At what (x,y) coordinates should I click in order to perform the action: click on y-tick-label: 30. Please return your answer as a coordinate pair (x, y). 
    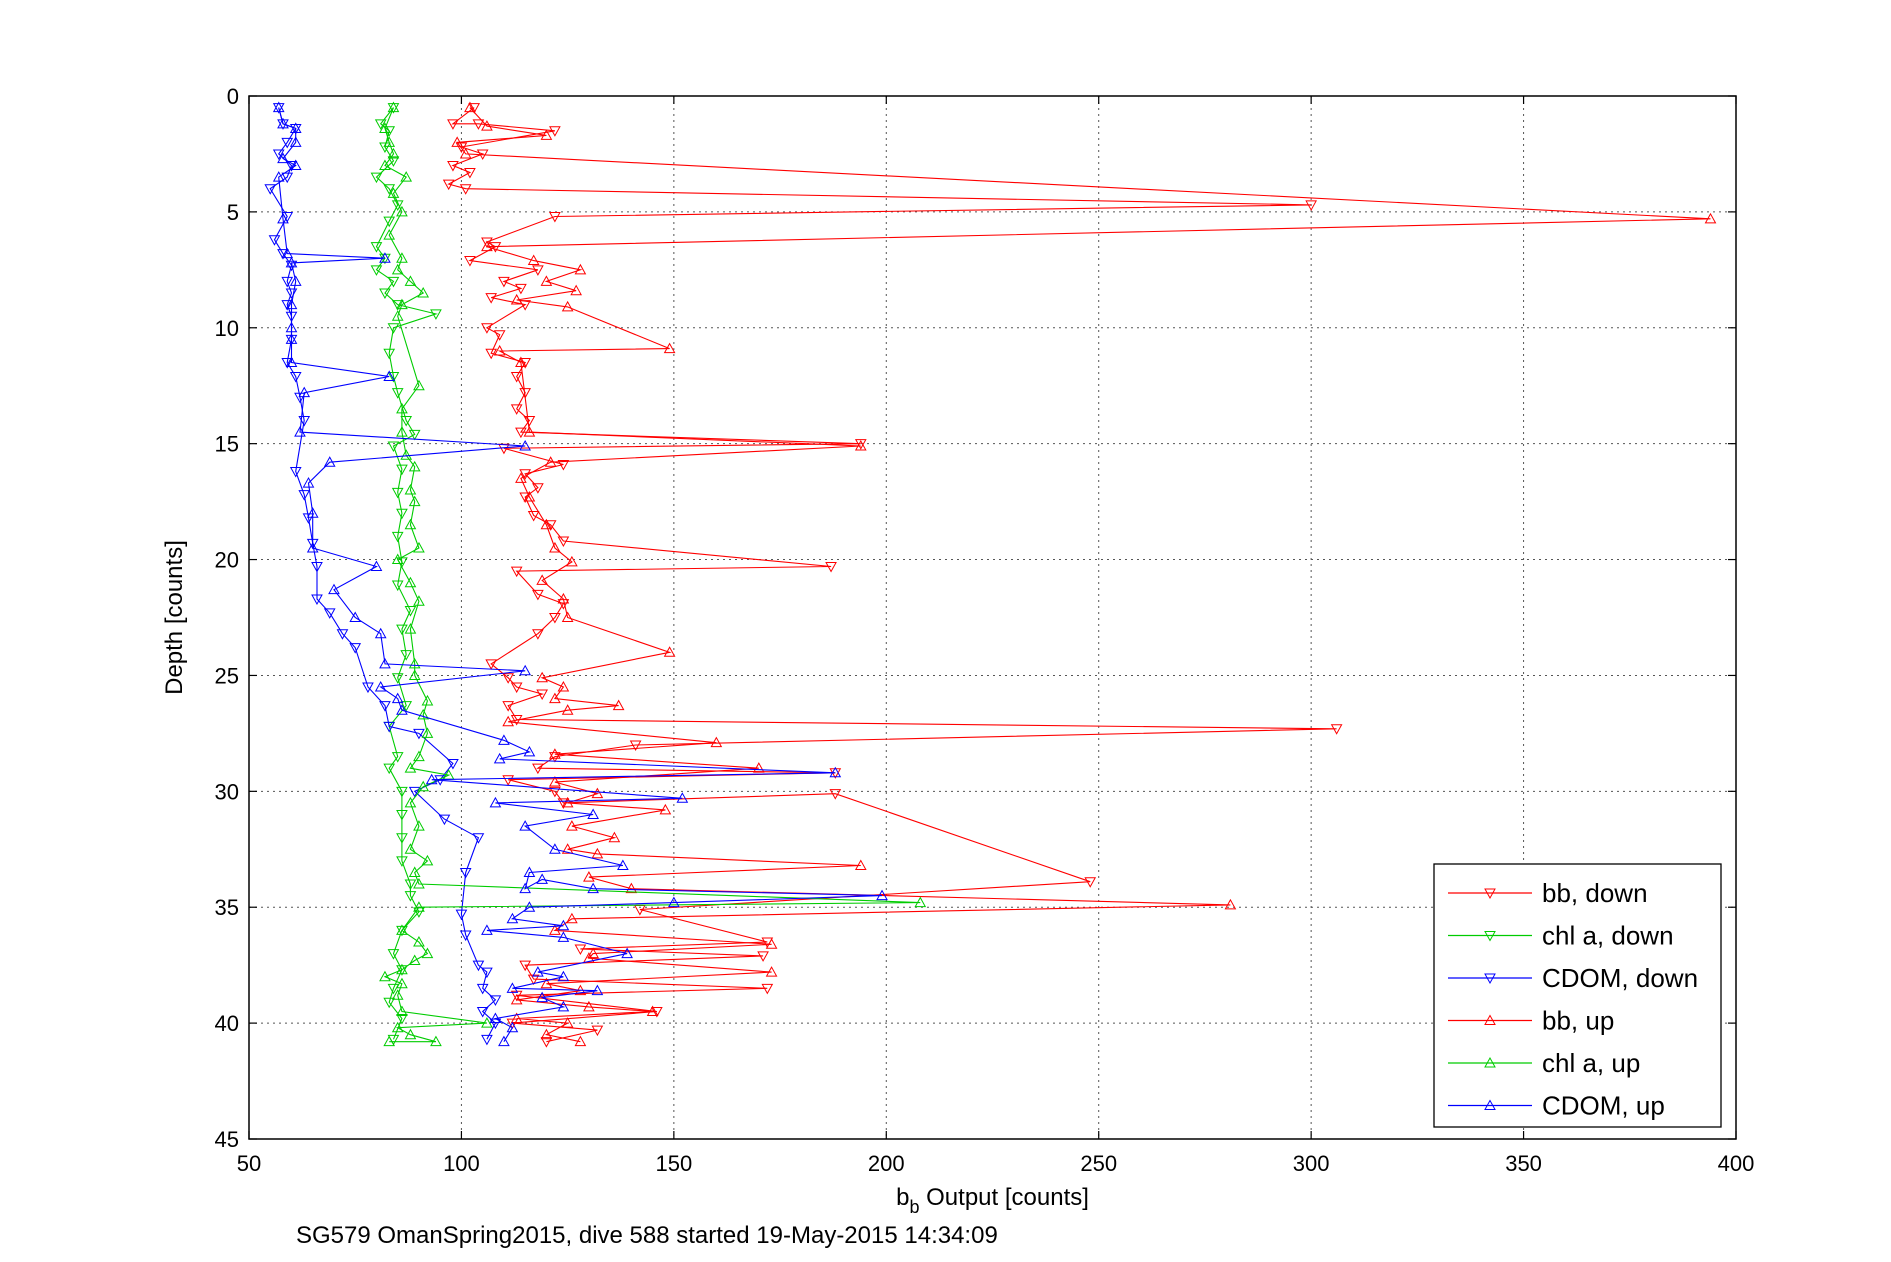
    Looking at the image, I should click on (227, 791).